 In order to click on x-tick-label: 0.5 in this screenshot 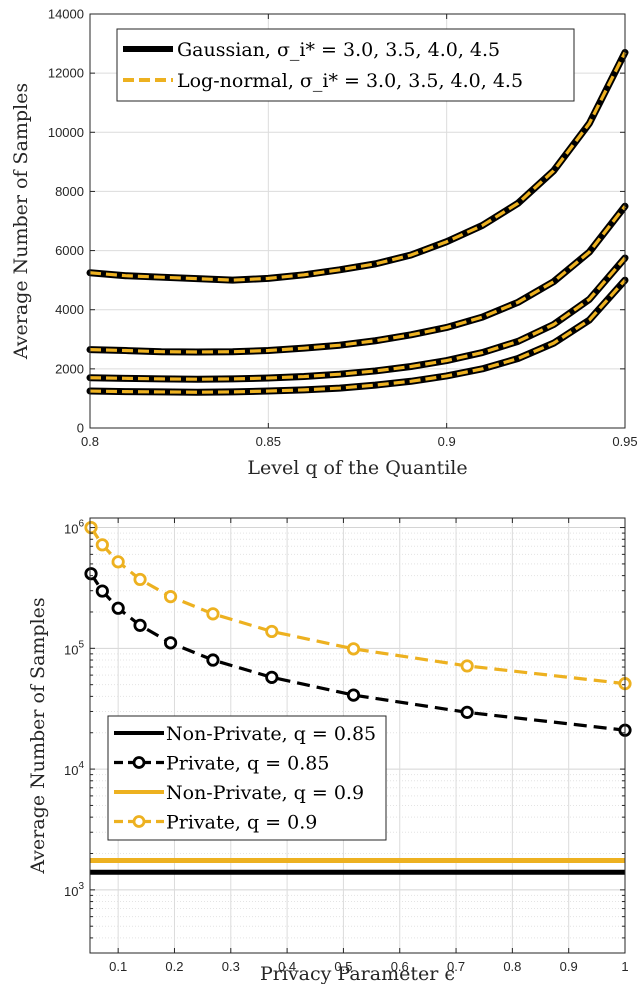, I will do `click(343, 966)`.